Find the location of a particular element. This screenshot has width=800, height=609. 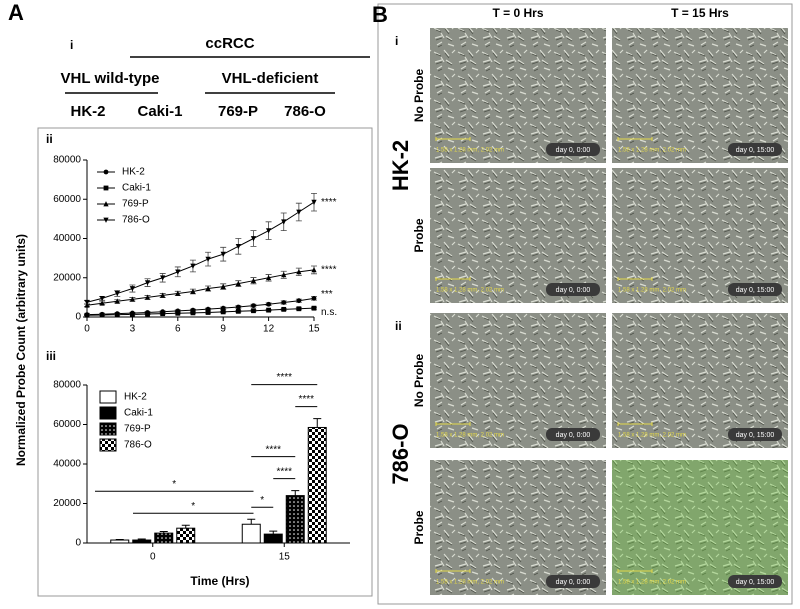

y-tick-label: 60000 is located at coordinates (67, 199).